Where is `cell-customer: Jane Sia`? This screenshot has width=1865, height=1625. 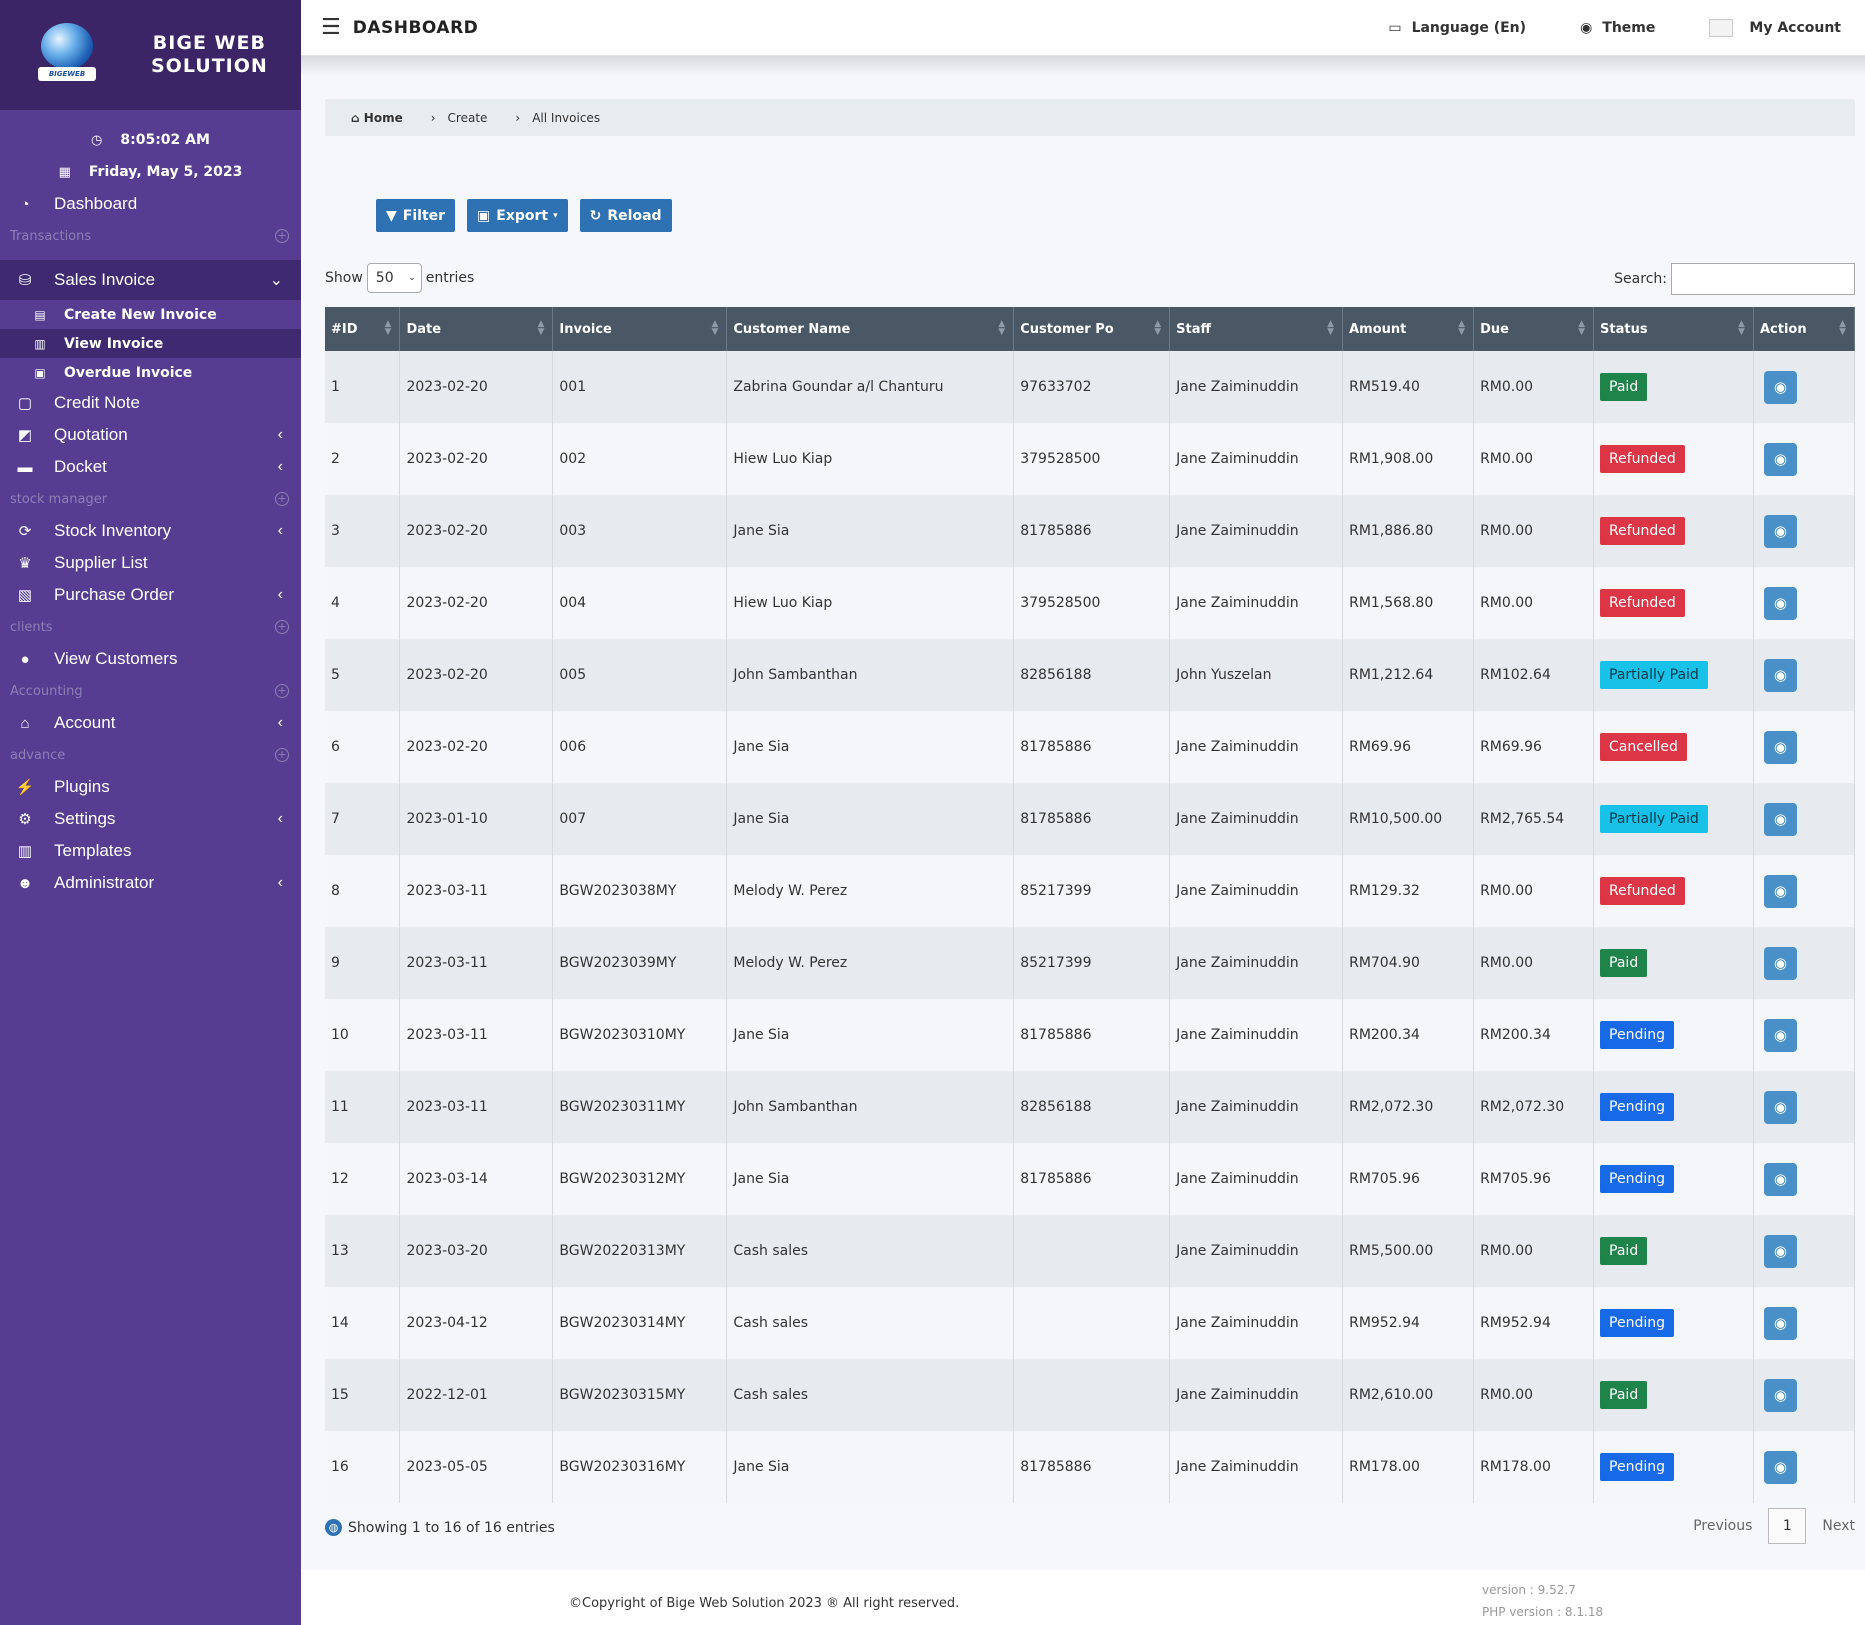
cell-customer: Jane Sia is located at coordinates (870, 747).